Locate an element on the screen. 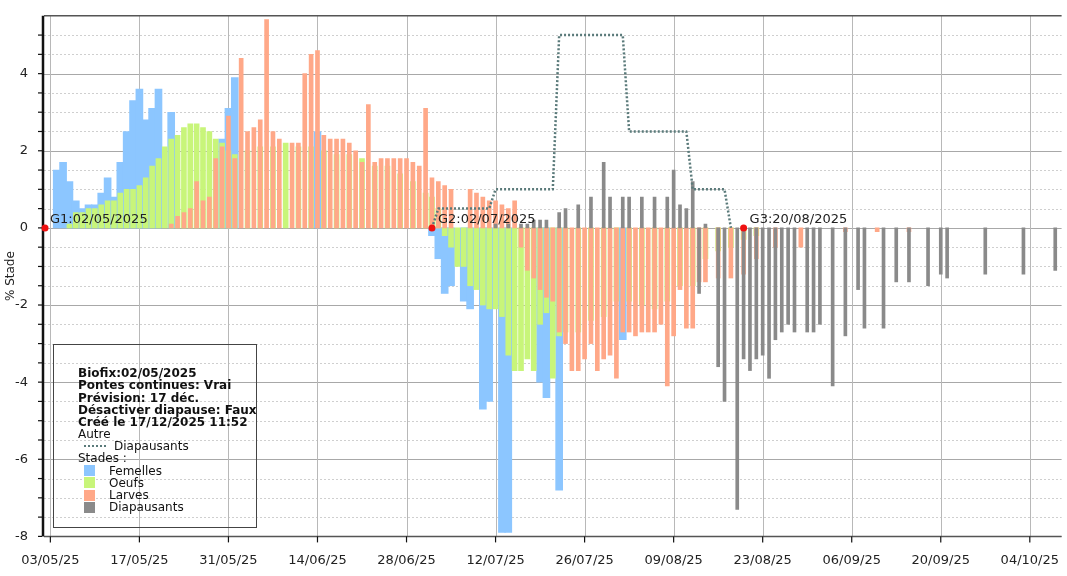 This screenshot has height=576, width=1067. annotation: Prévision: 17 déc. is located at coordinates (139, 397).